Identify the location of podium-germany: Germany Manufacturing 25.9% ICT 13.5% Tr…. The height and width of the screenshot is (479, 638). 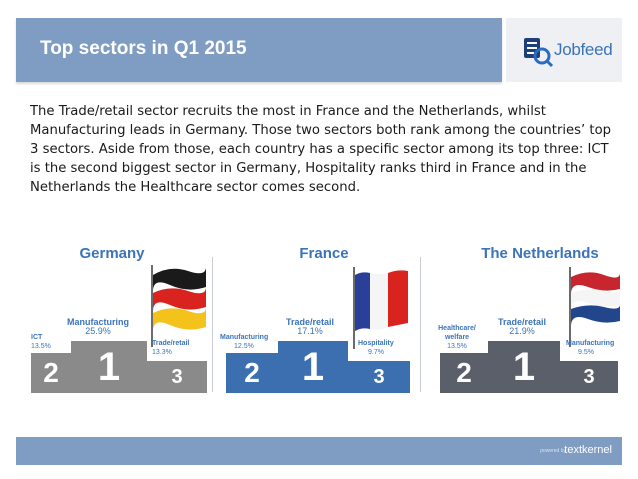
(118, 318).